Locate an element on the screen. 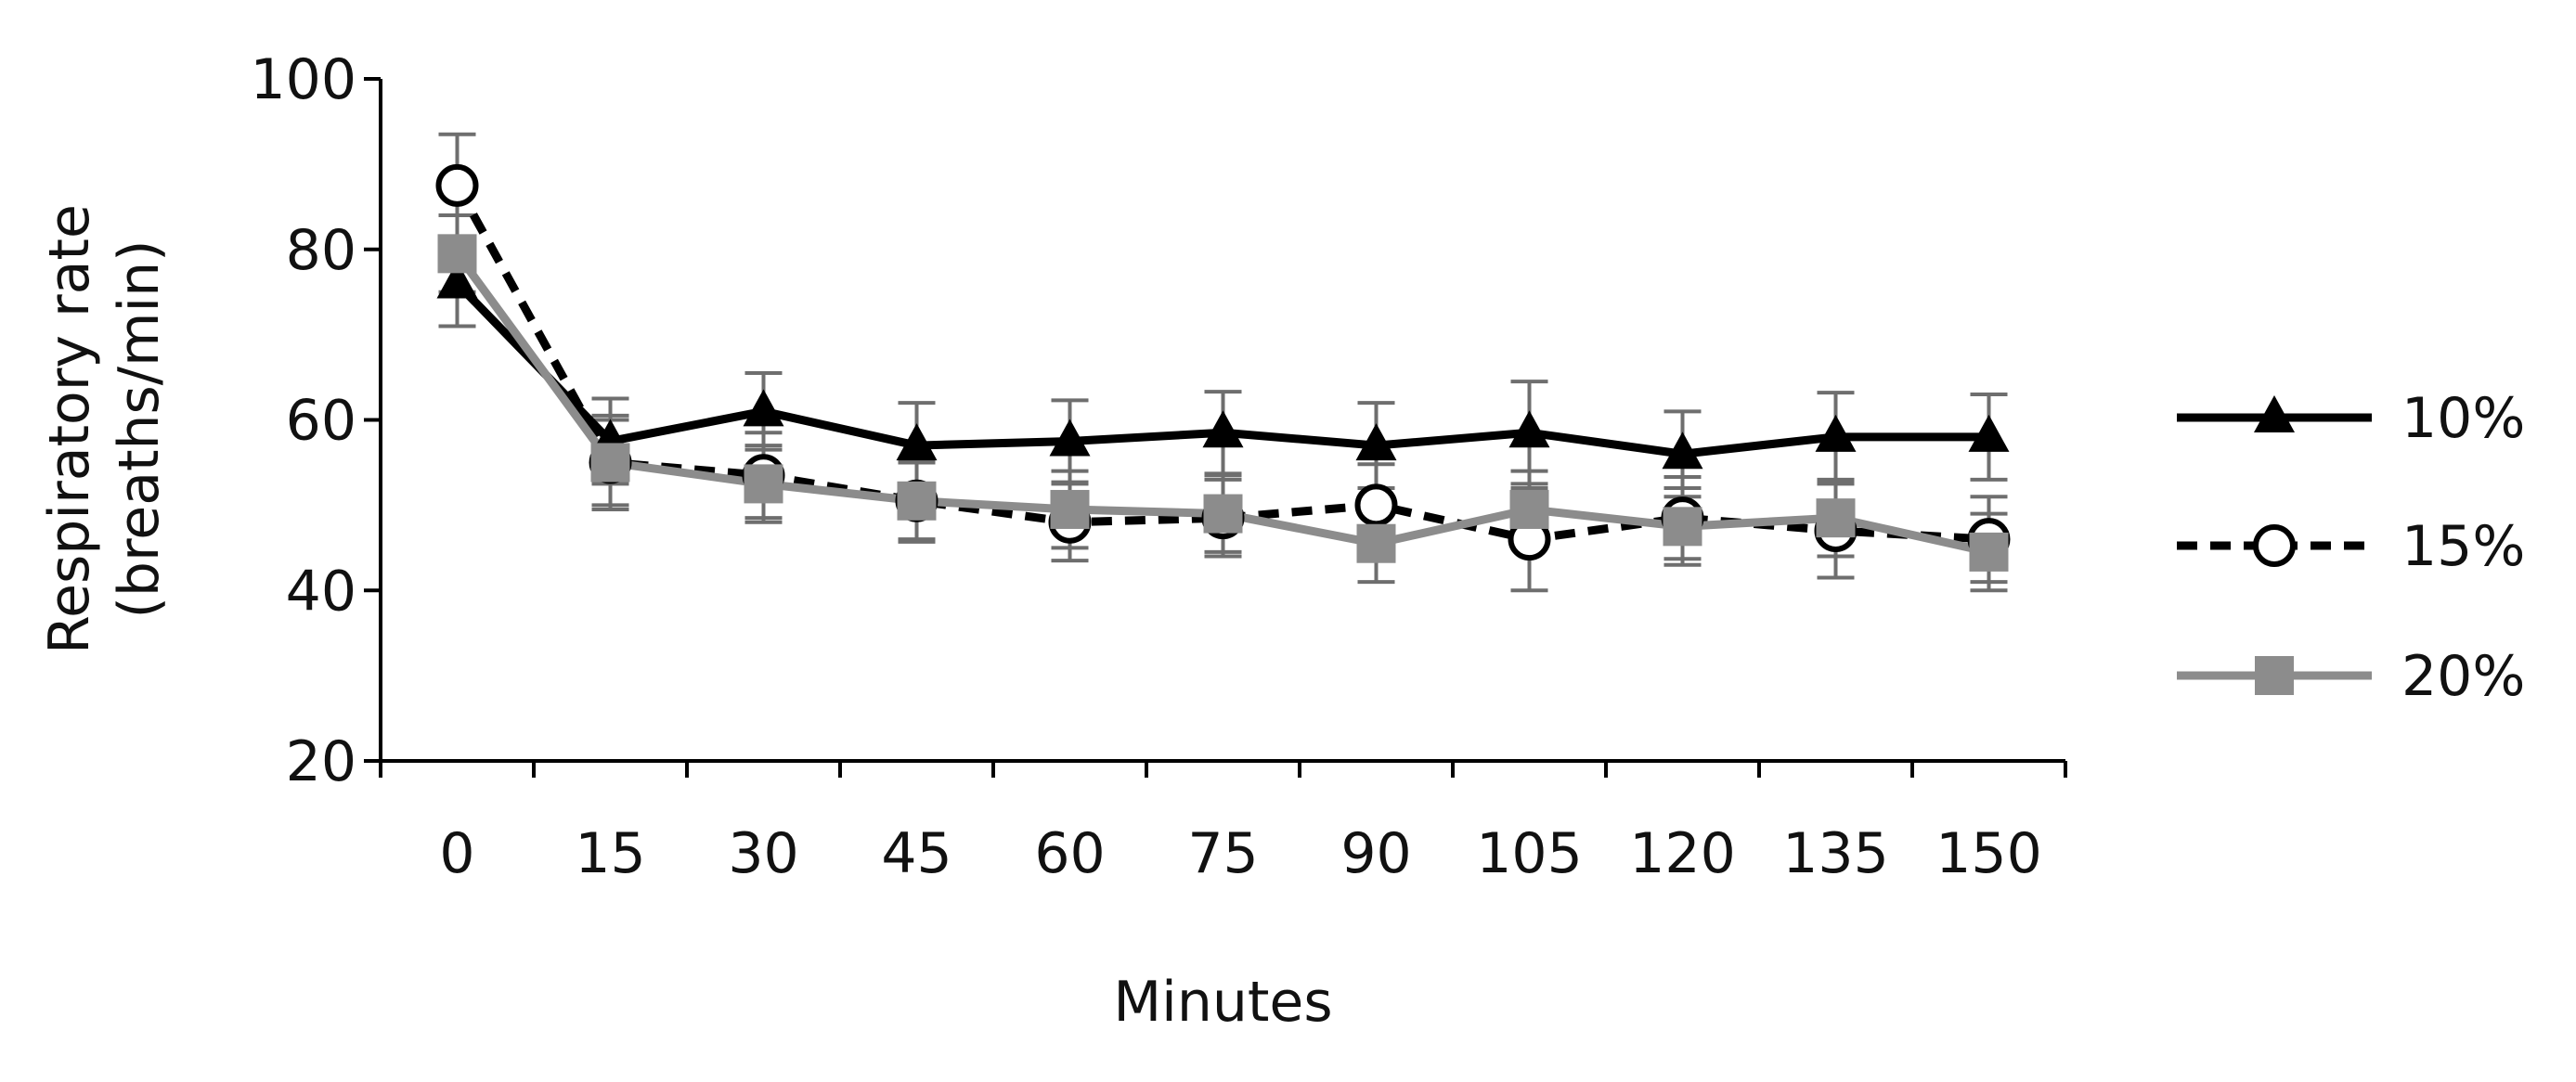 This screenshot has height=1082, width=2576. x-tick-label: 45 is located at coordinates (916, 854).